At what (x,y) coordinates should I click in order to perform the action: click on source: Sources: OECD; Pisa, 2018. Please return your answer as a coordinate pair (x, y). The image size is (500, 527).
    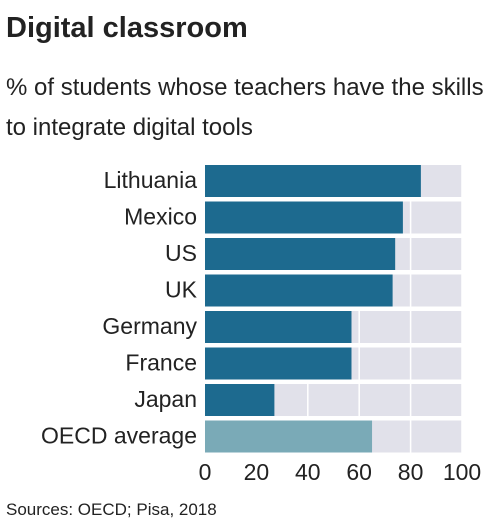
    Looking at the image, I should click on (111, 509).